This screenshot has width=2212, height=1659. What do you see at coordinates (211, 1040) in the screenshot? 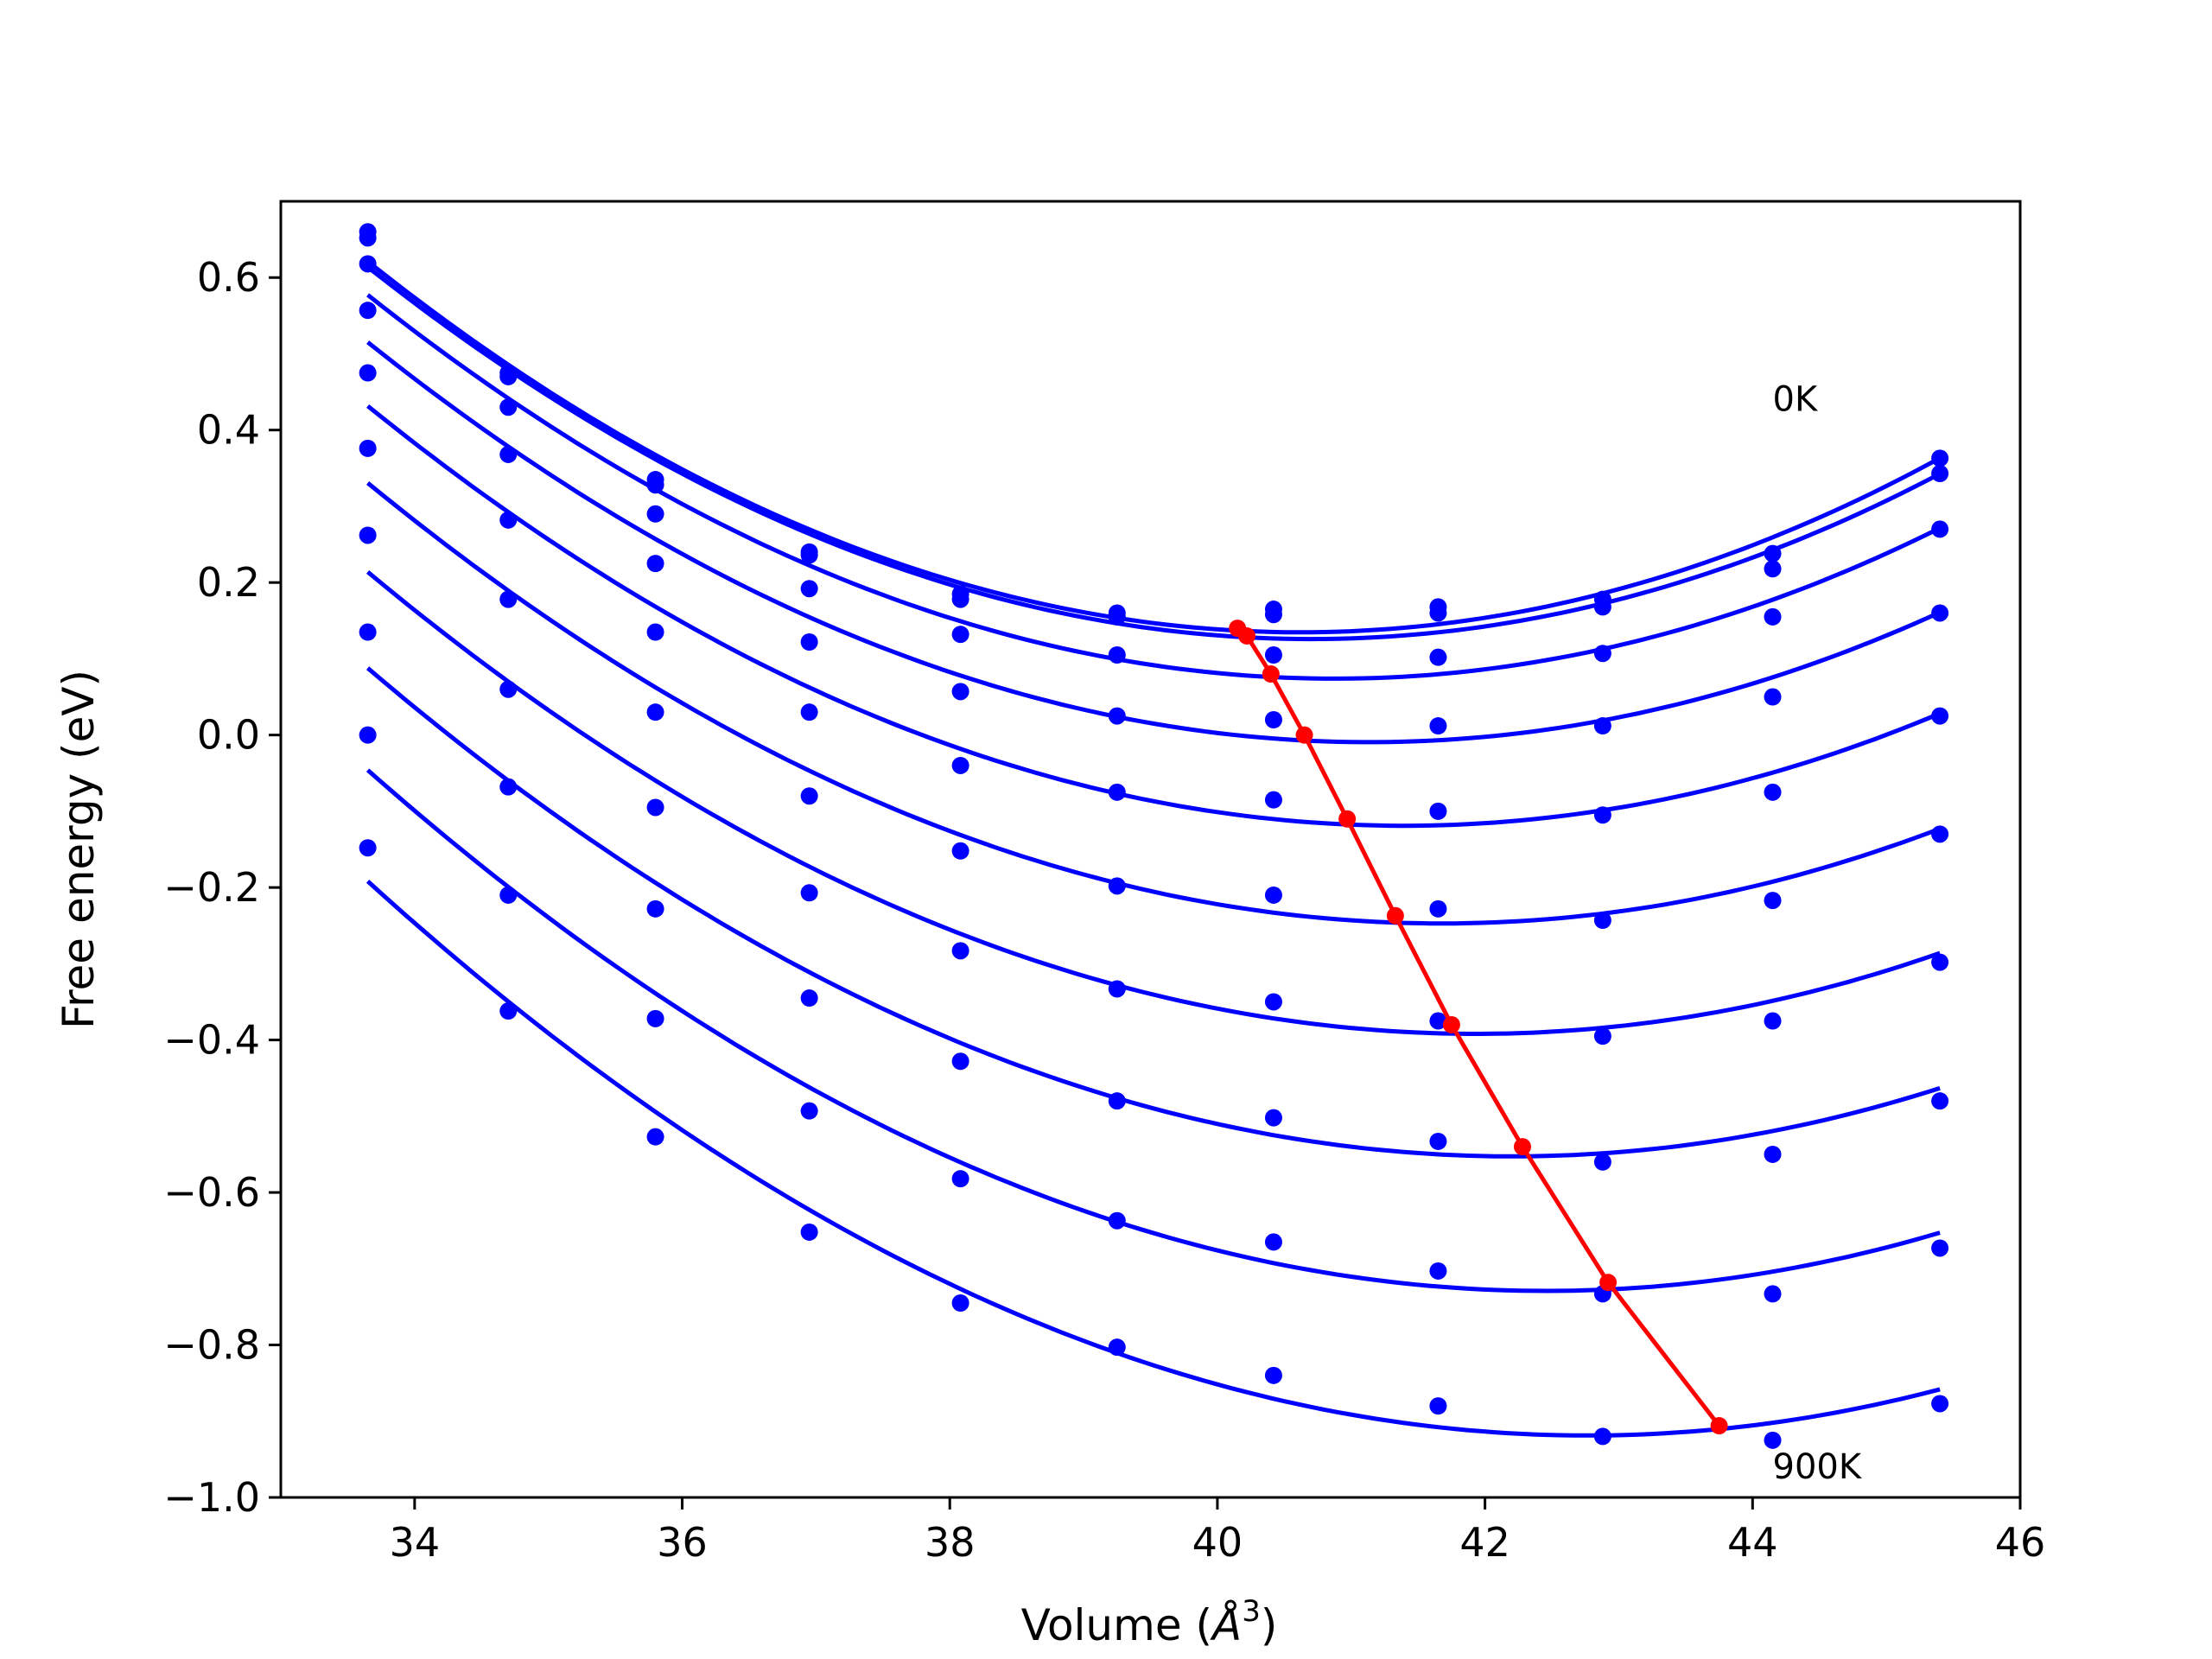
I see `y-tick-label: −0.4` at bounding box center [211, 1040].